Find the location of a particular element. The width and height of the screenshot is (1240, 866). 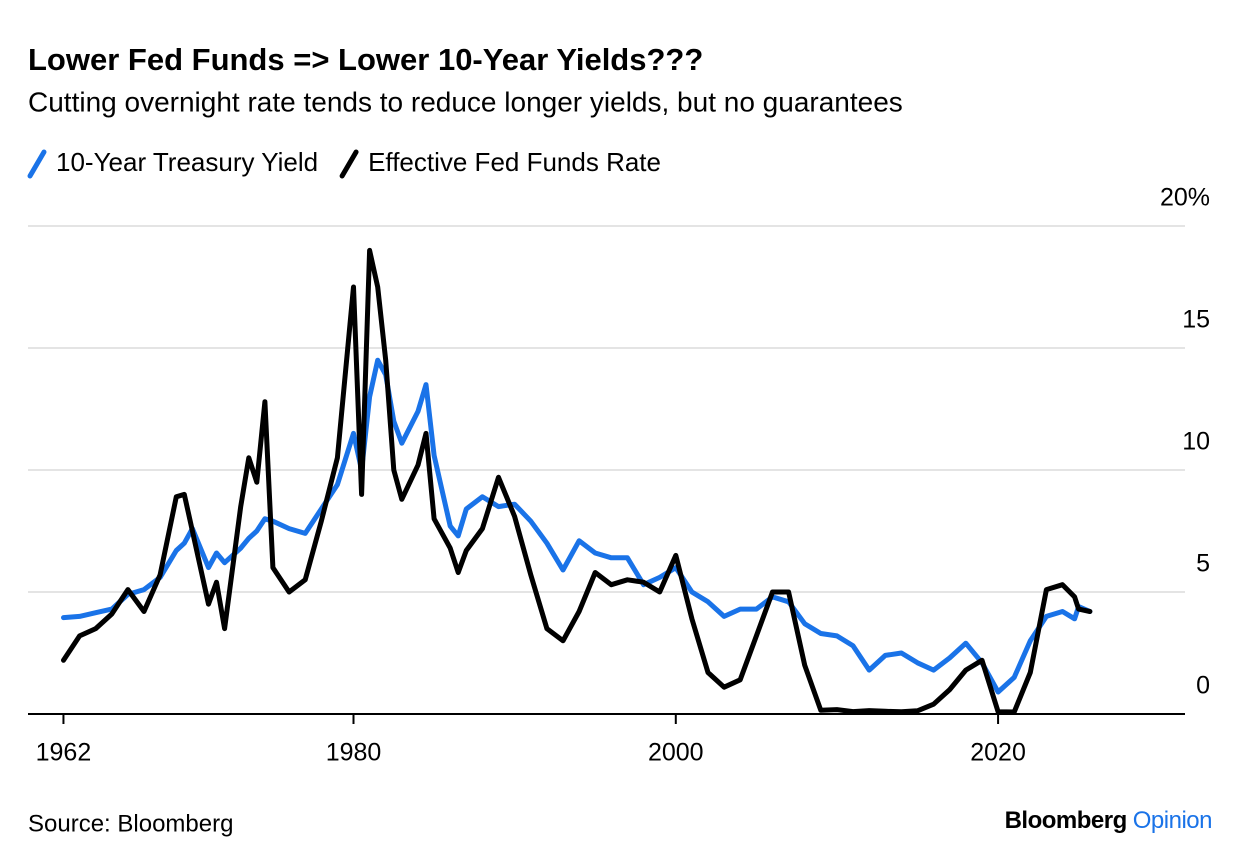

legend-label: Effective Fed Funds Rate is located at coordinates (514, 162).